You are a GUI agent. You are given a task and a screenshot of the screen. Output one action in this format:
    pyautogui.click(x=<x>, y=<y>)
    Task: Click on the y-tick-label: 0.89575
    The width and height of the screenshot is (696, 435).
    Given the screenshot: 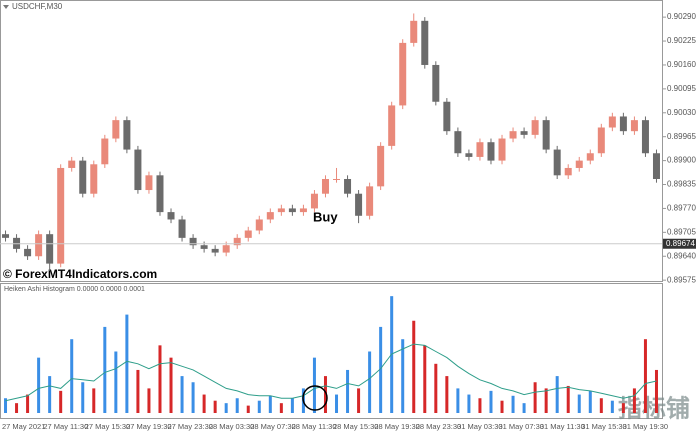 What is the action you would take?
    pyautogui.click(x=681, y=279)
    